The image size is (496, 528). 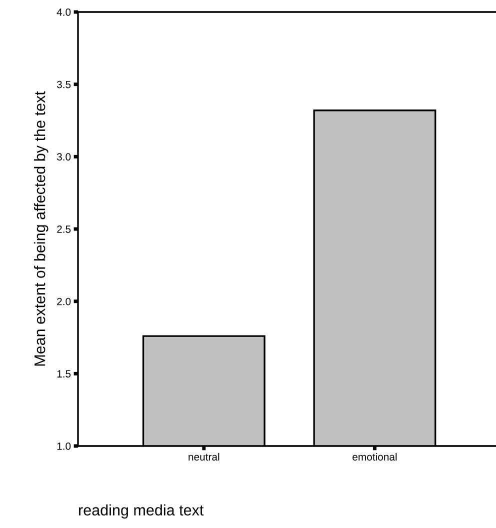 I want to click on y-tick-label: 2.0, so click(x=64, y=302).